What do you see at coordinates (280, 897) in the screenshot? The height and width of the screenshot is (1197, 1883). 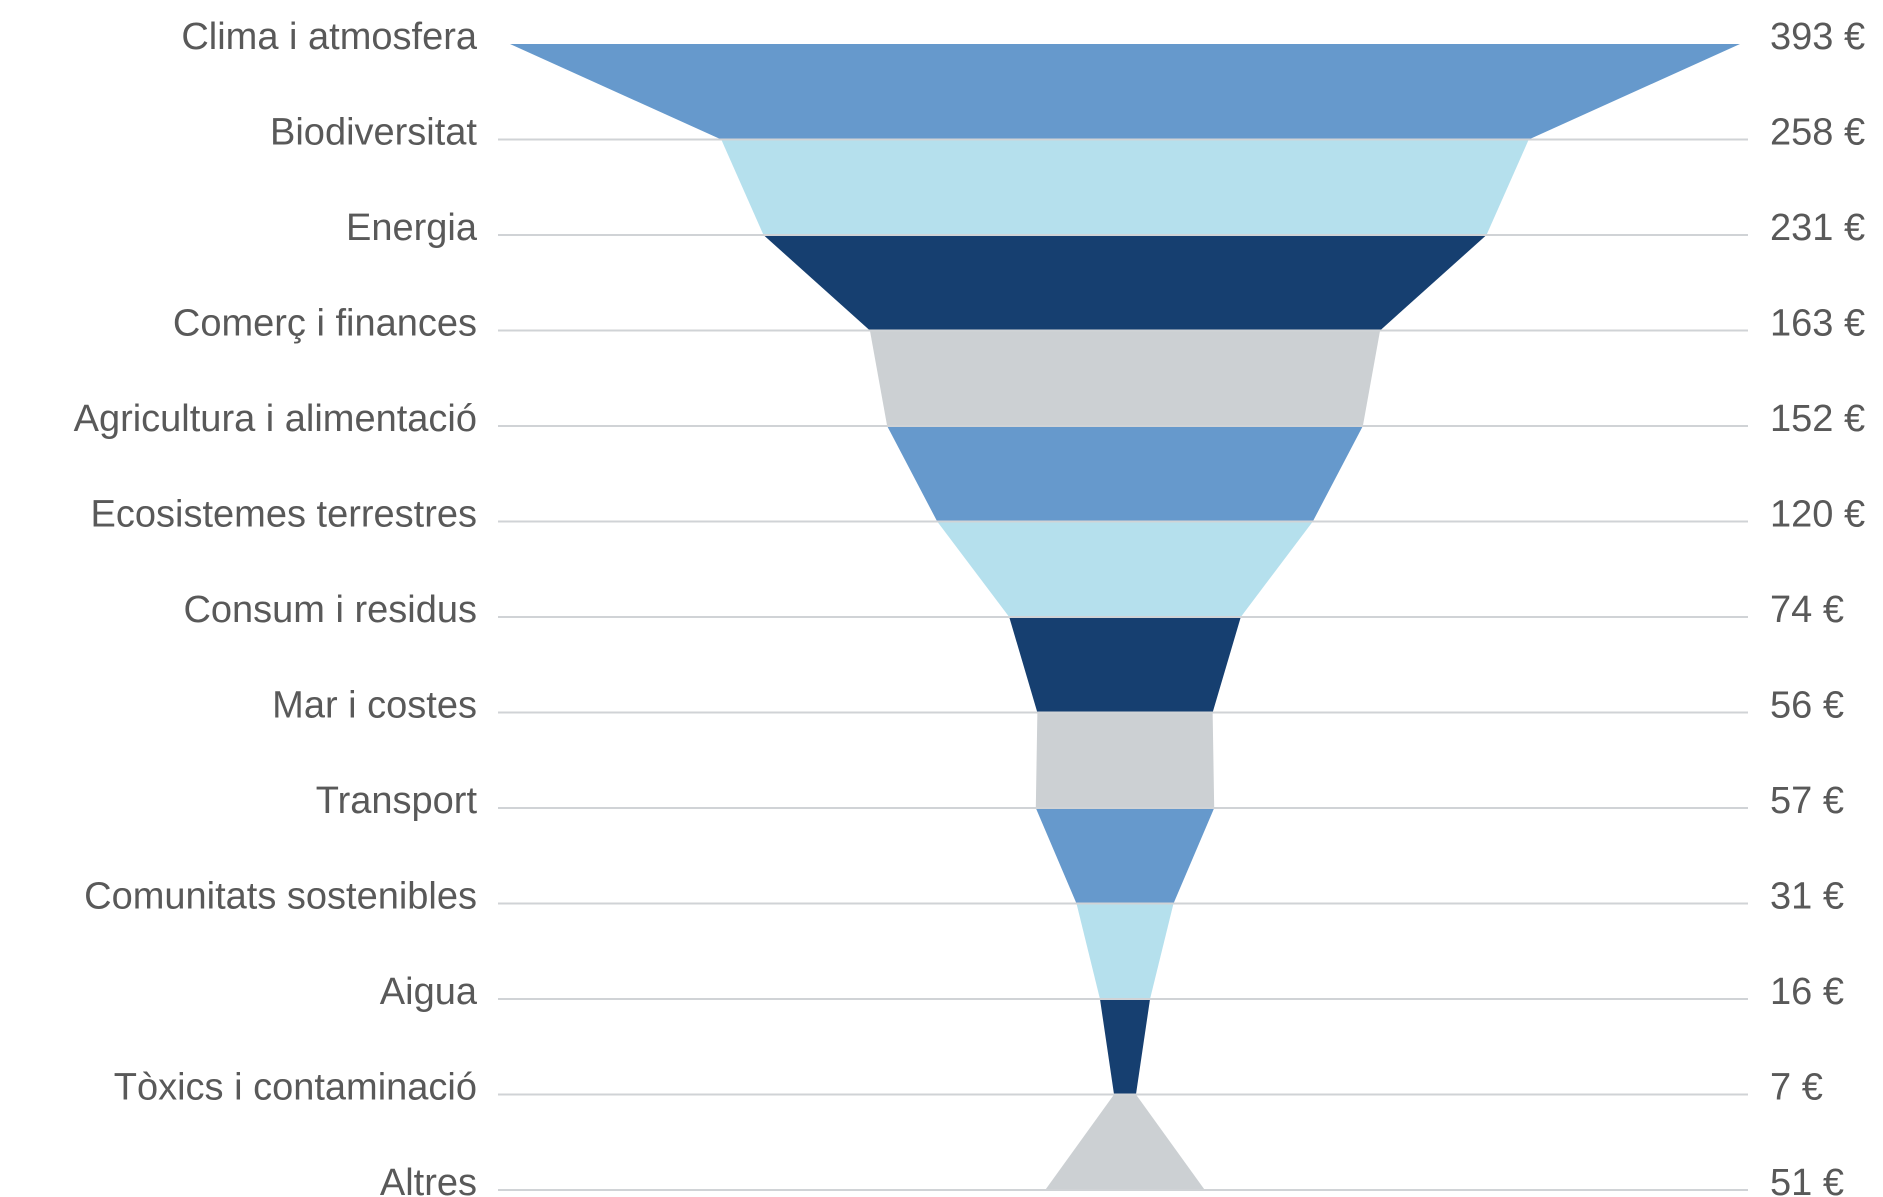 I see `category-label: Comunitats sostenibles` at bounding box center [280, 897].